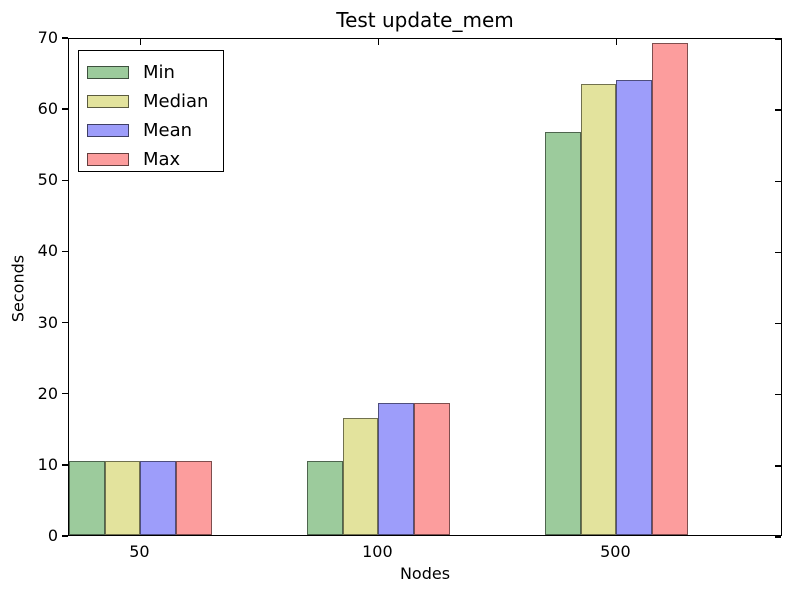  What do you see at coordinates (159, 72) in the screenshot?
I see `legend-label: Min` at bounding box center [159, 72].